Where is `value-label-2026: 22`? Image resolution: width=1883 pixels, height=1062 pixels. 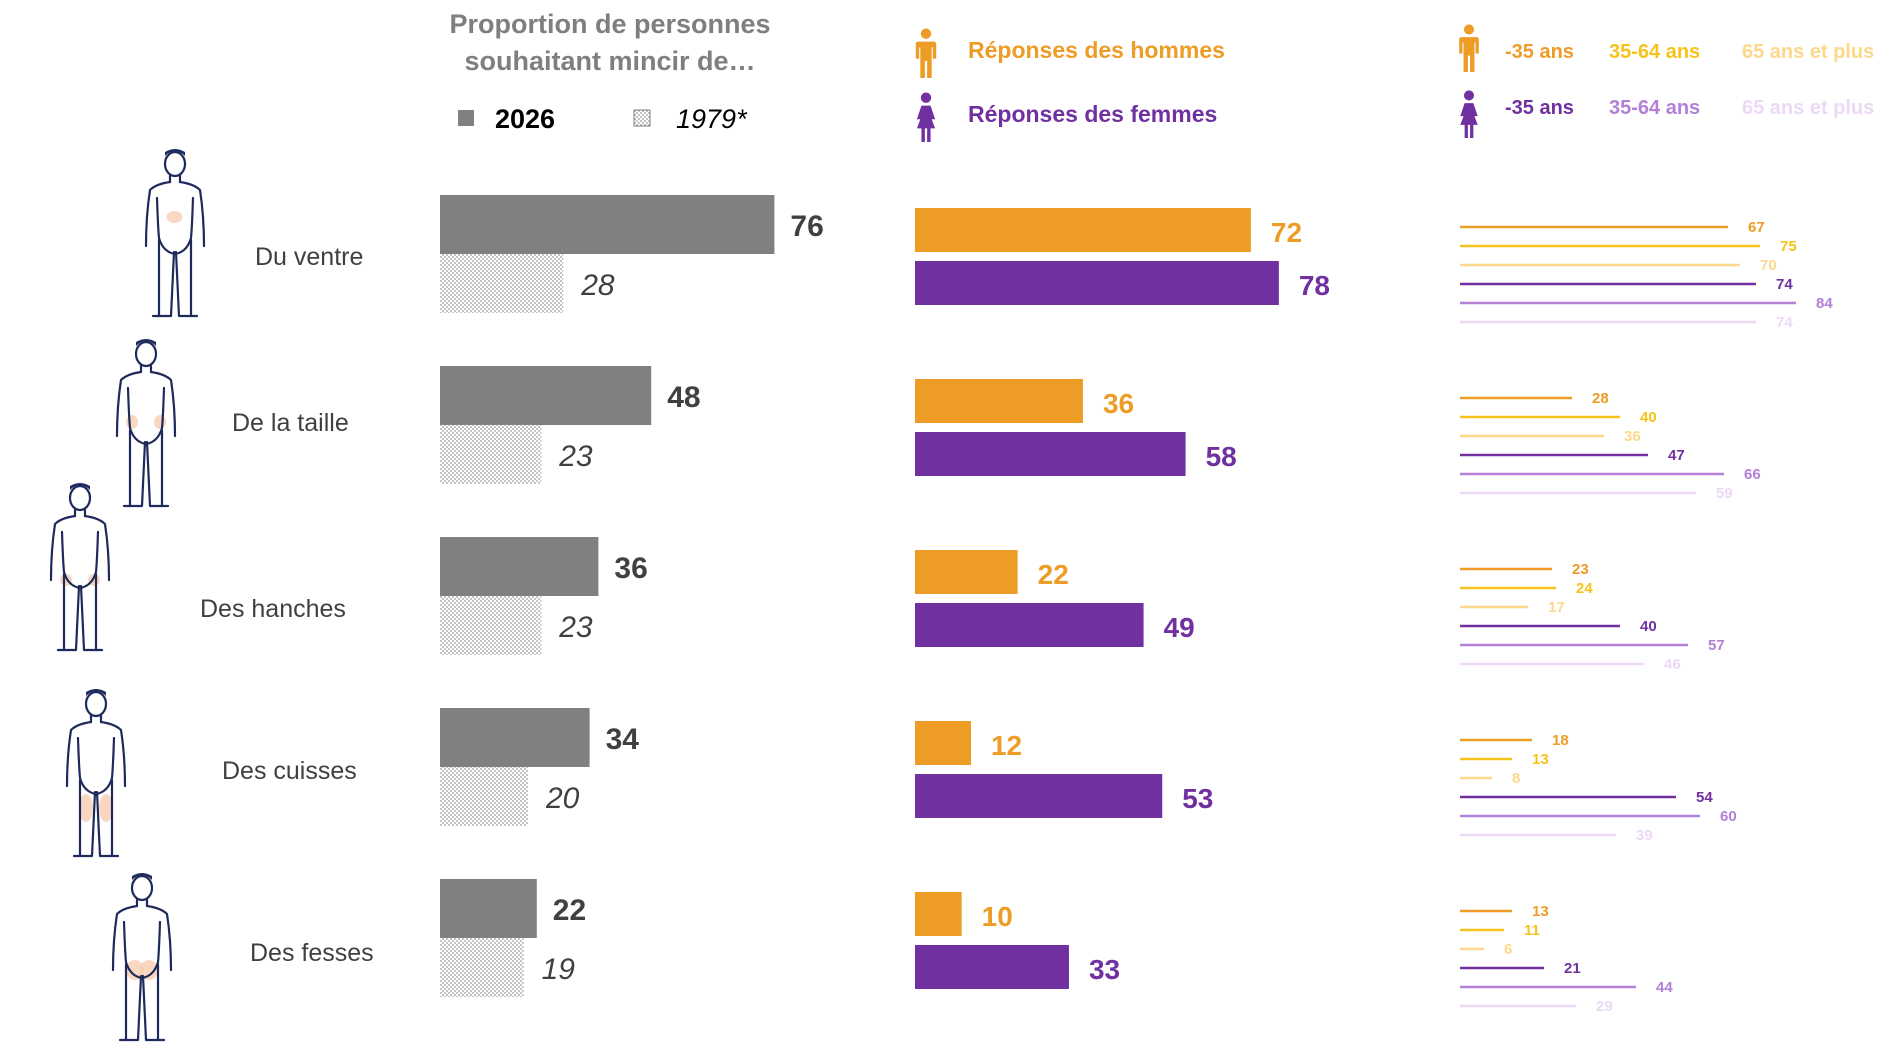
value-label-2026: 22 is located at coordinates (569, 910).